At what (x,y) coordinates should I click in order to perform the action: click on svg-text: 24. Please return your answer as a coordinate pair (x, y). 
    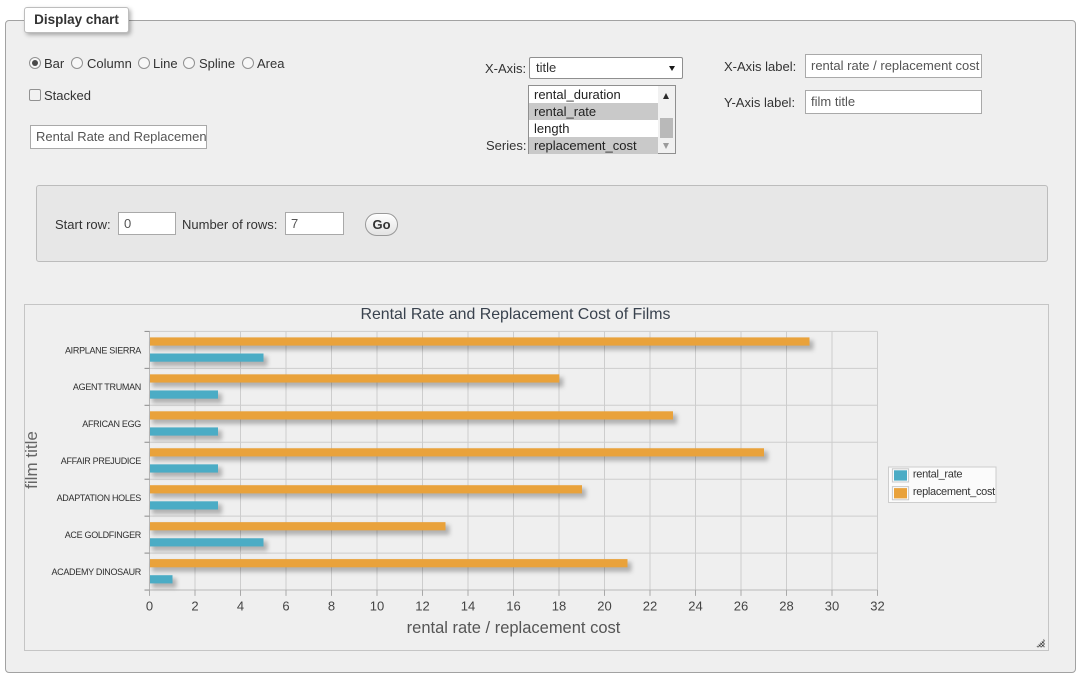
    Looking at the image, I should click on (695, 605).